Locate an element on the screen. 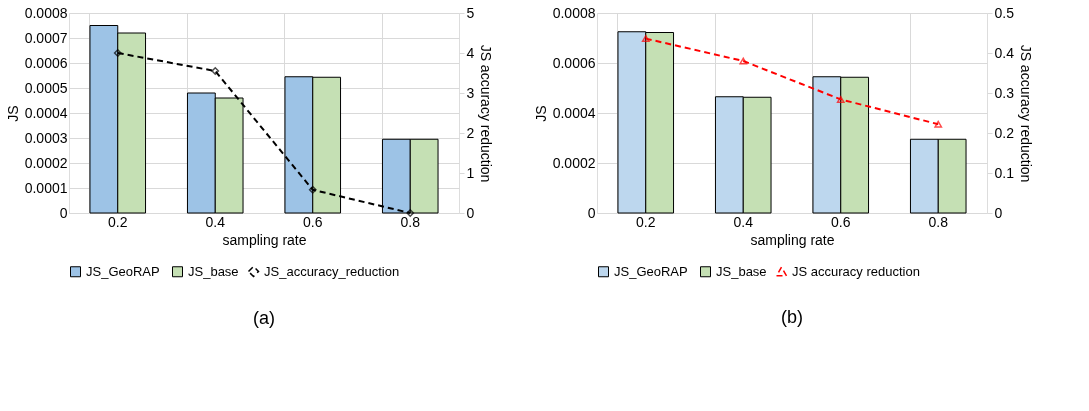  y2-tick-label: 2 is located at coordinates (470, 132).